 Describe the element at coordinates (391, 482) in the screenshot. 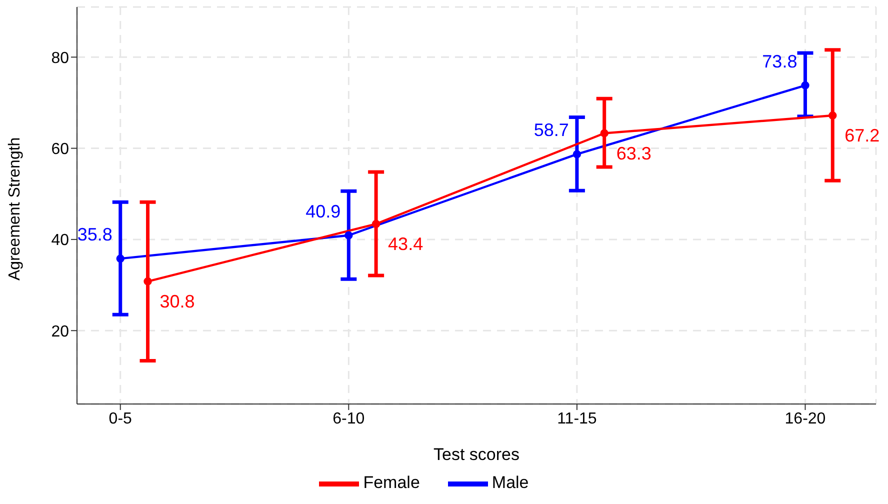

I see `legend-label: Female` at that location.